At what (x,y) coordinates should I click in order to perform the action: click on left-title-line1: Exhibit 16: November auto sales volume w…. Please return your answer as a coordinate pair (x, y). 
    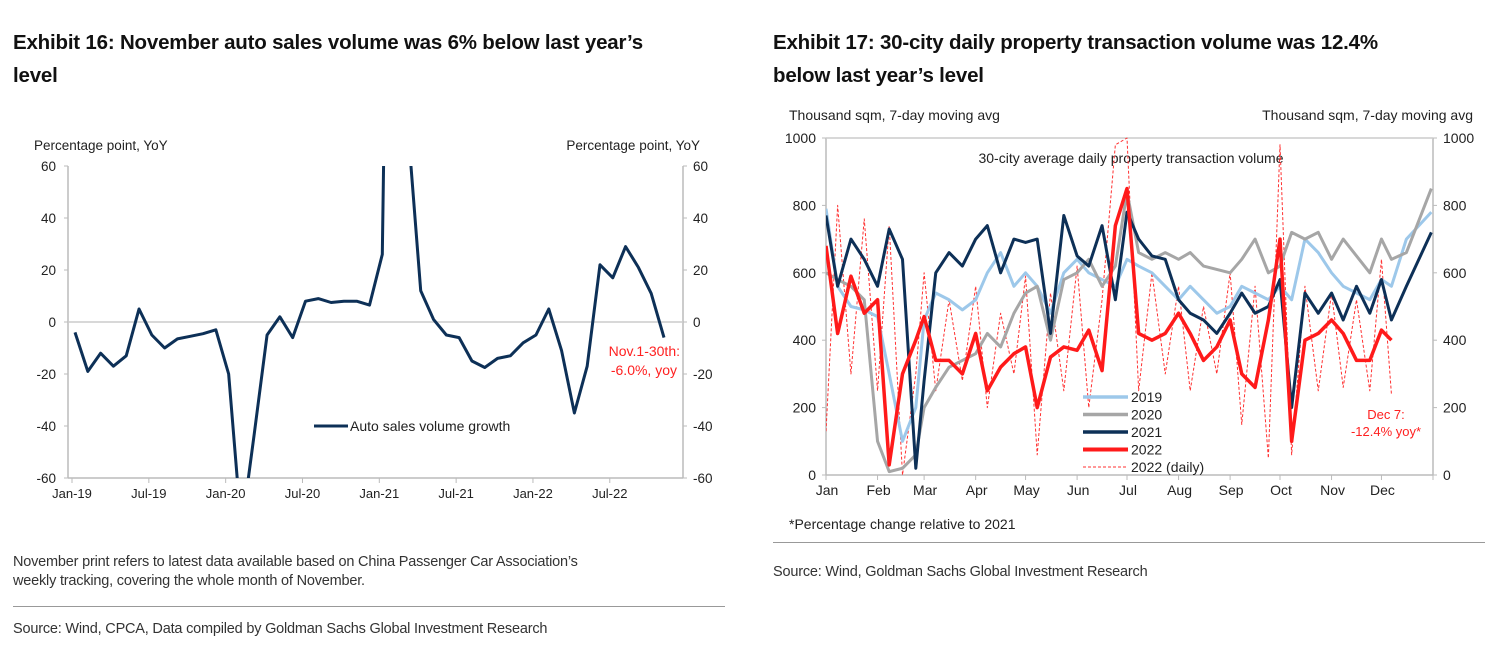
    Looking at the image, I should click on (328, 42).